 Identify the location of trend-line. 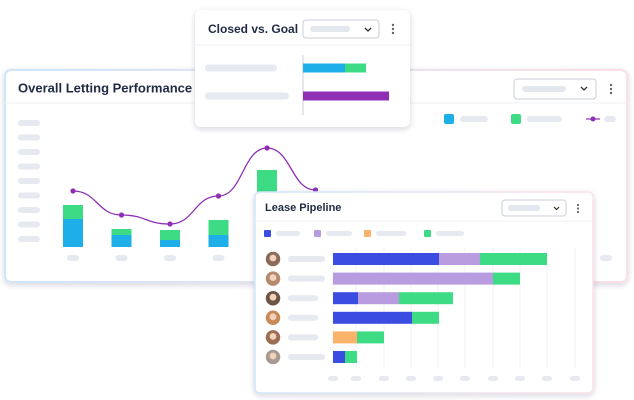
(194, 186).